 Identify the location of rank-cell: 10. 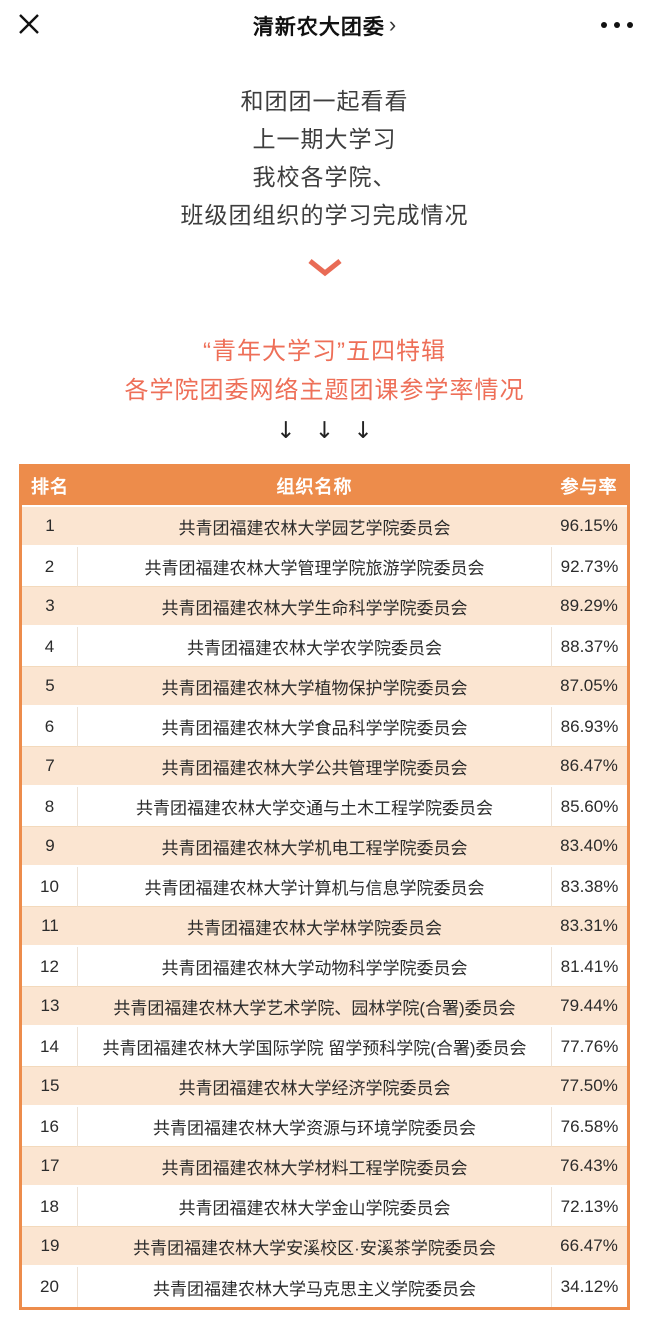
(50, 887).